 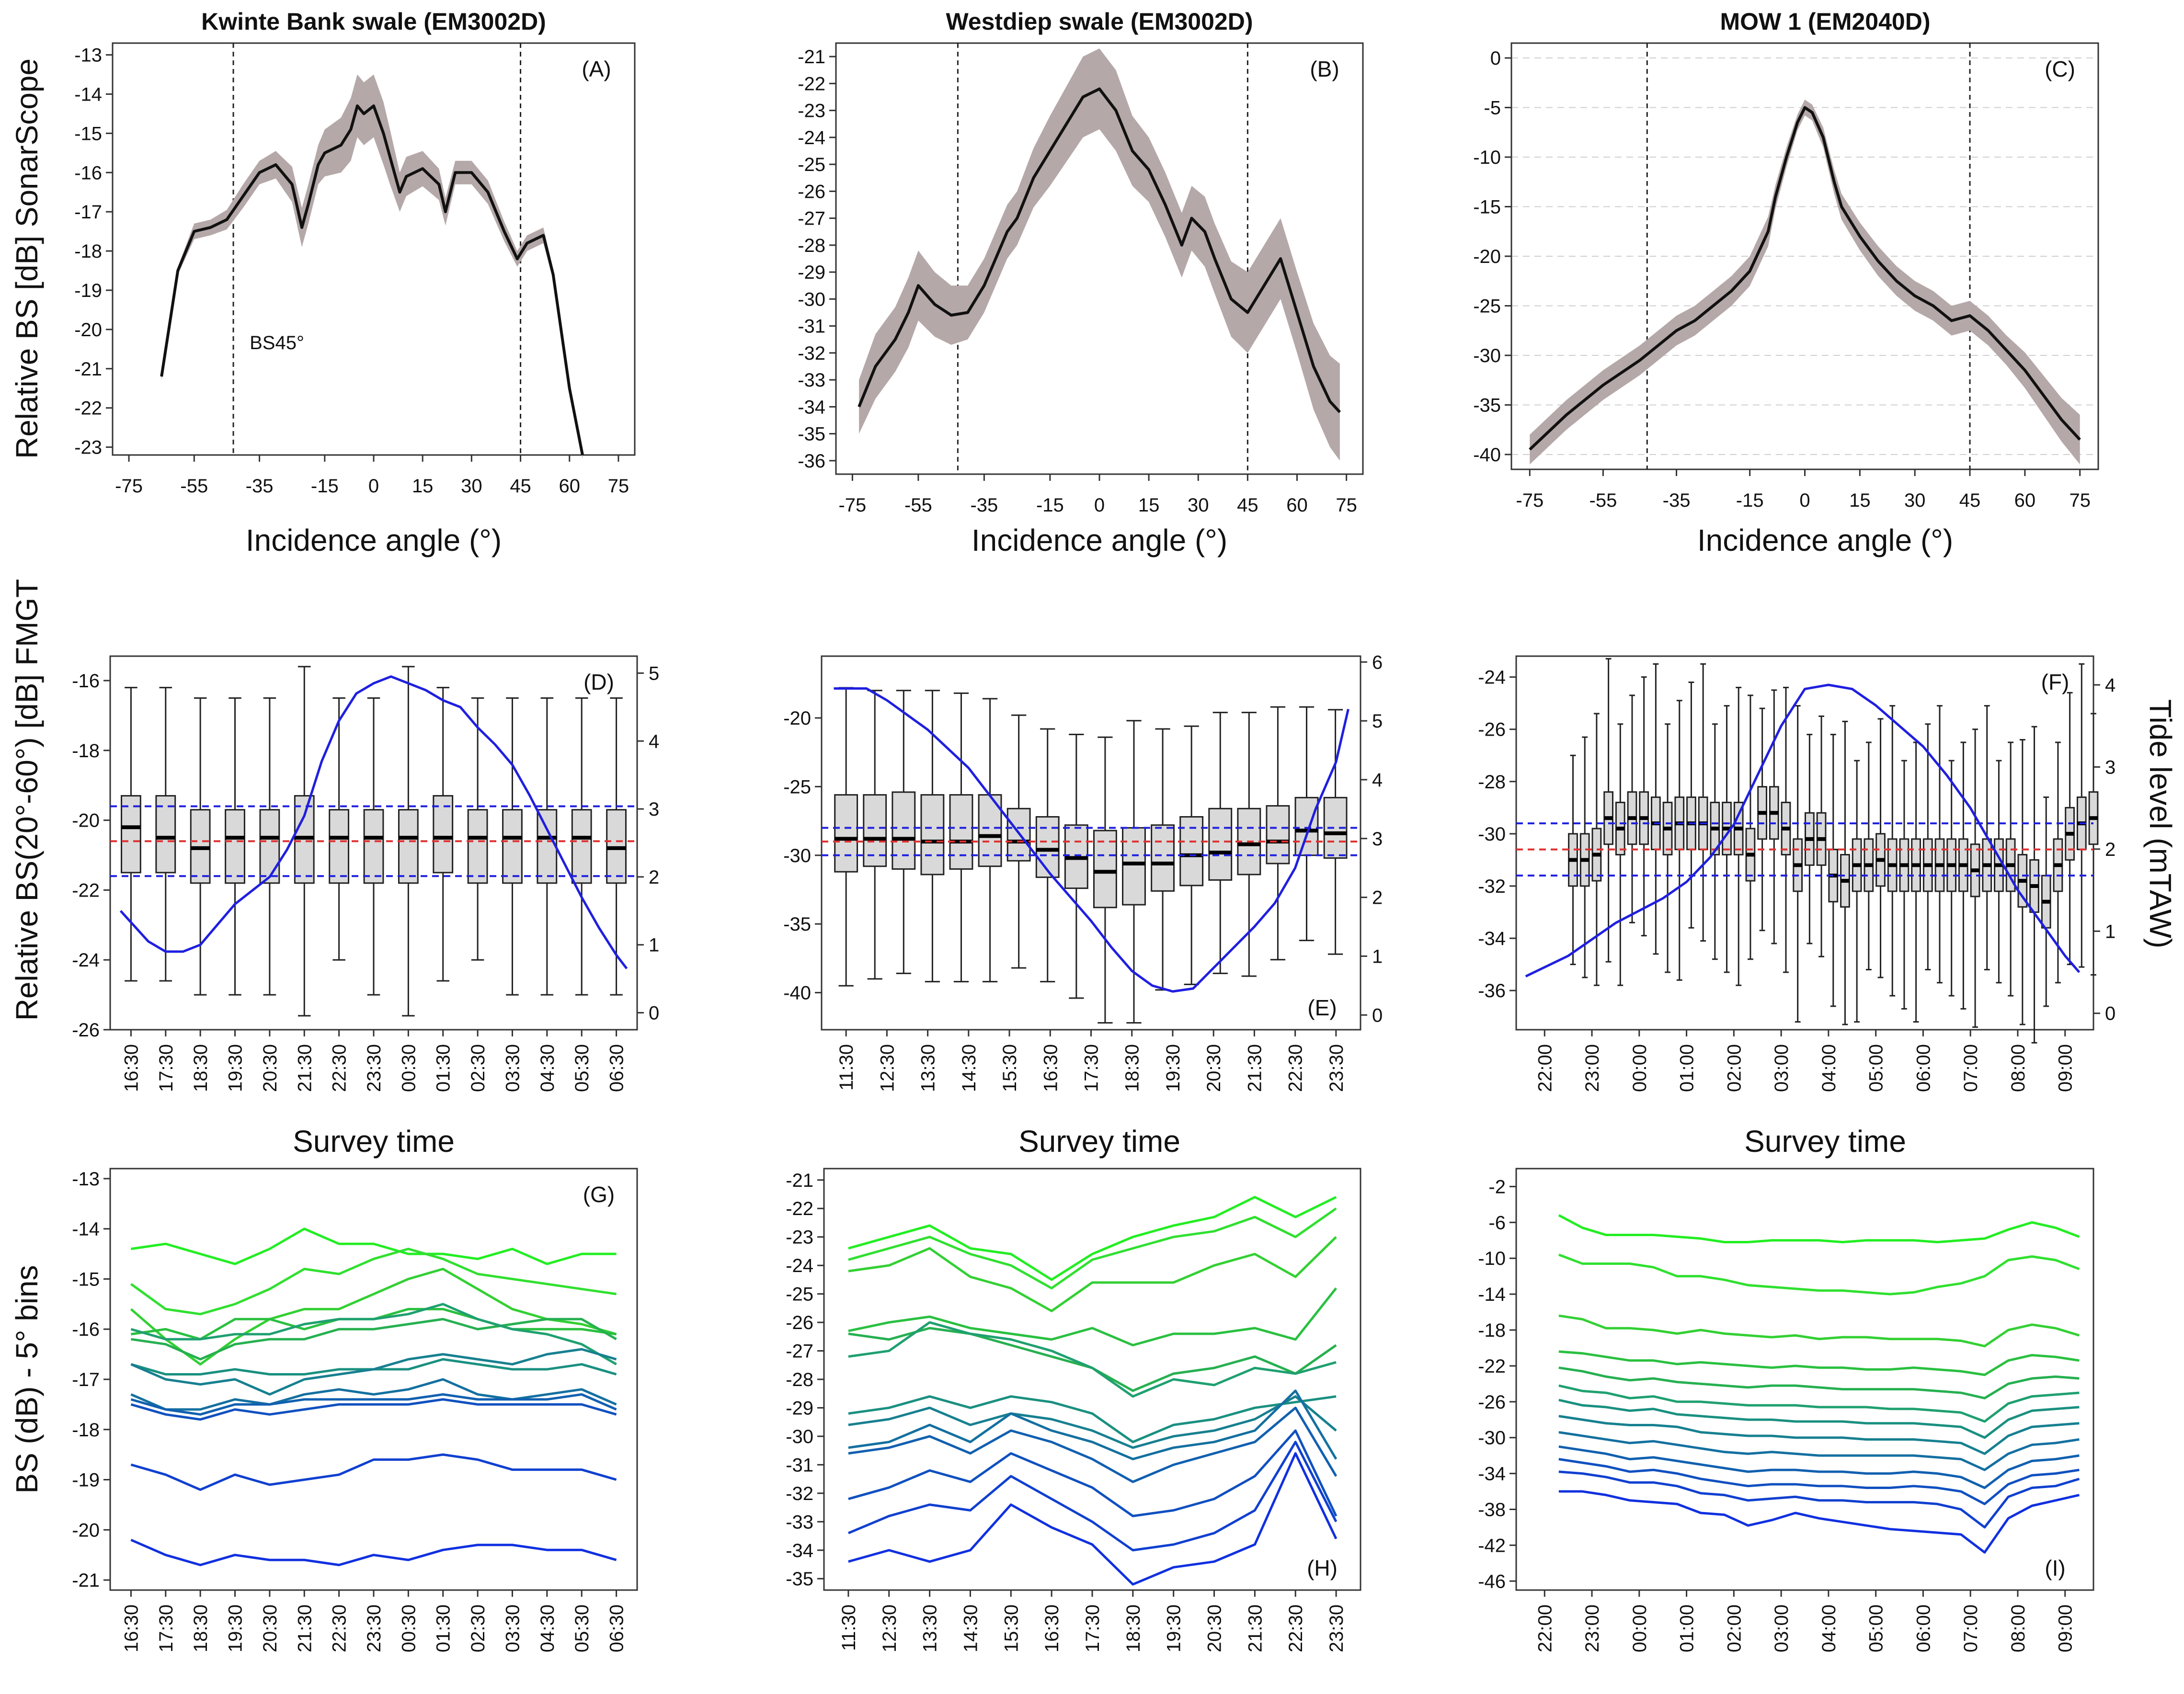 What do you see at coordinates (1803, 831) in the screenshot?
I see `tide-curve-F` at bounding box center [1803, 831].